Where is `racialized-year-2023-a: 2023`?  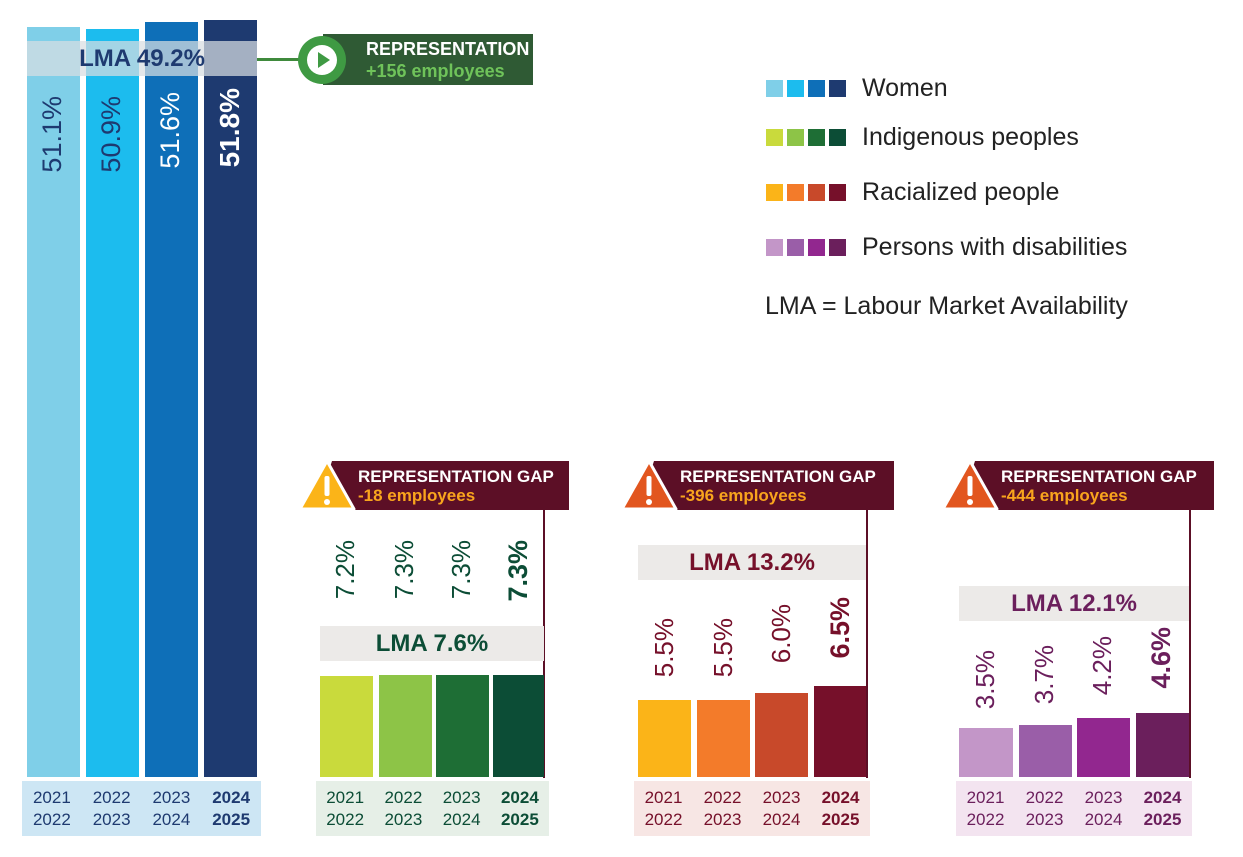
racialized-year-2023-a: 2023 is located at coordinates (781, 797).